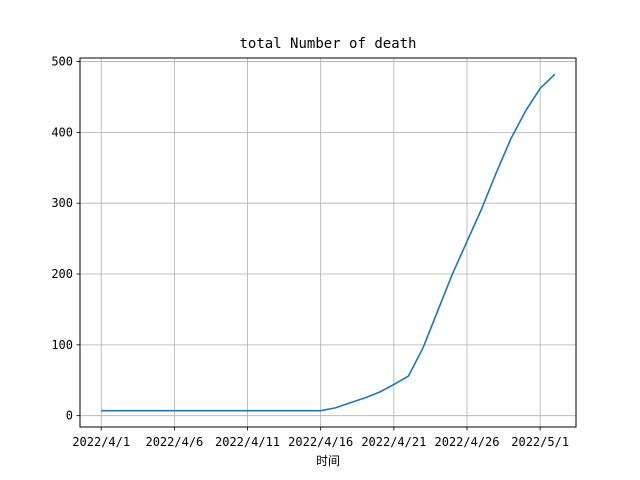 The height and width of the screenshot is (480, 640). I want to click on y-tick-label: 500, so click(62, 62).